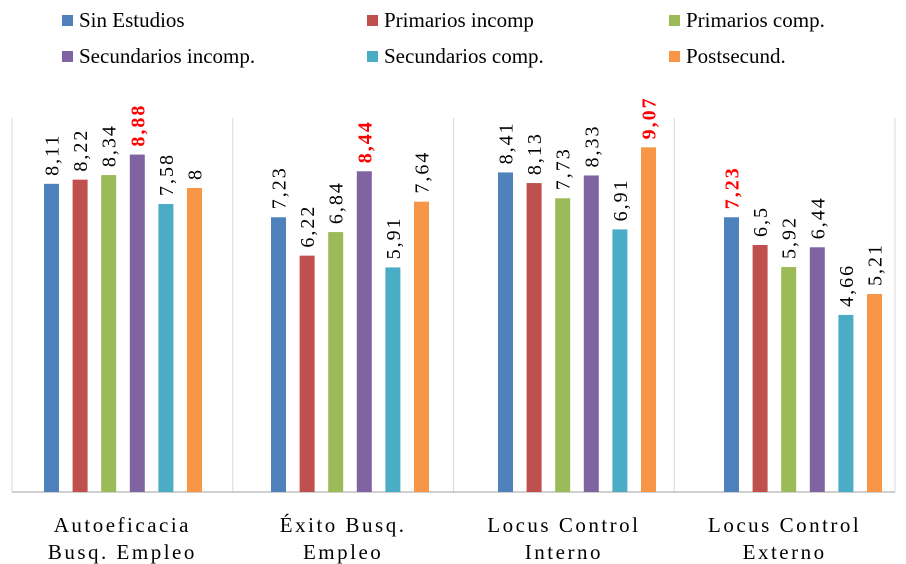  I want to click on legend-item: Sin Estudios, so click(123, 20).